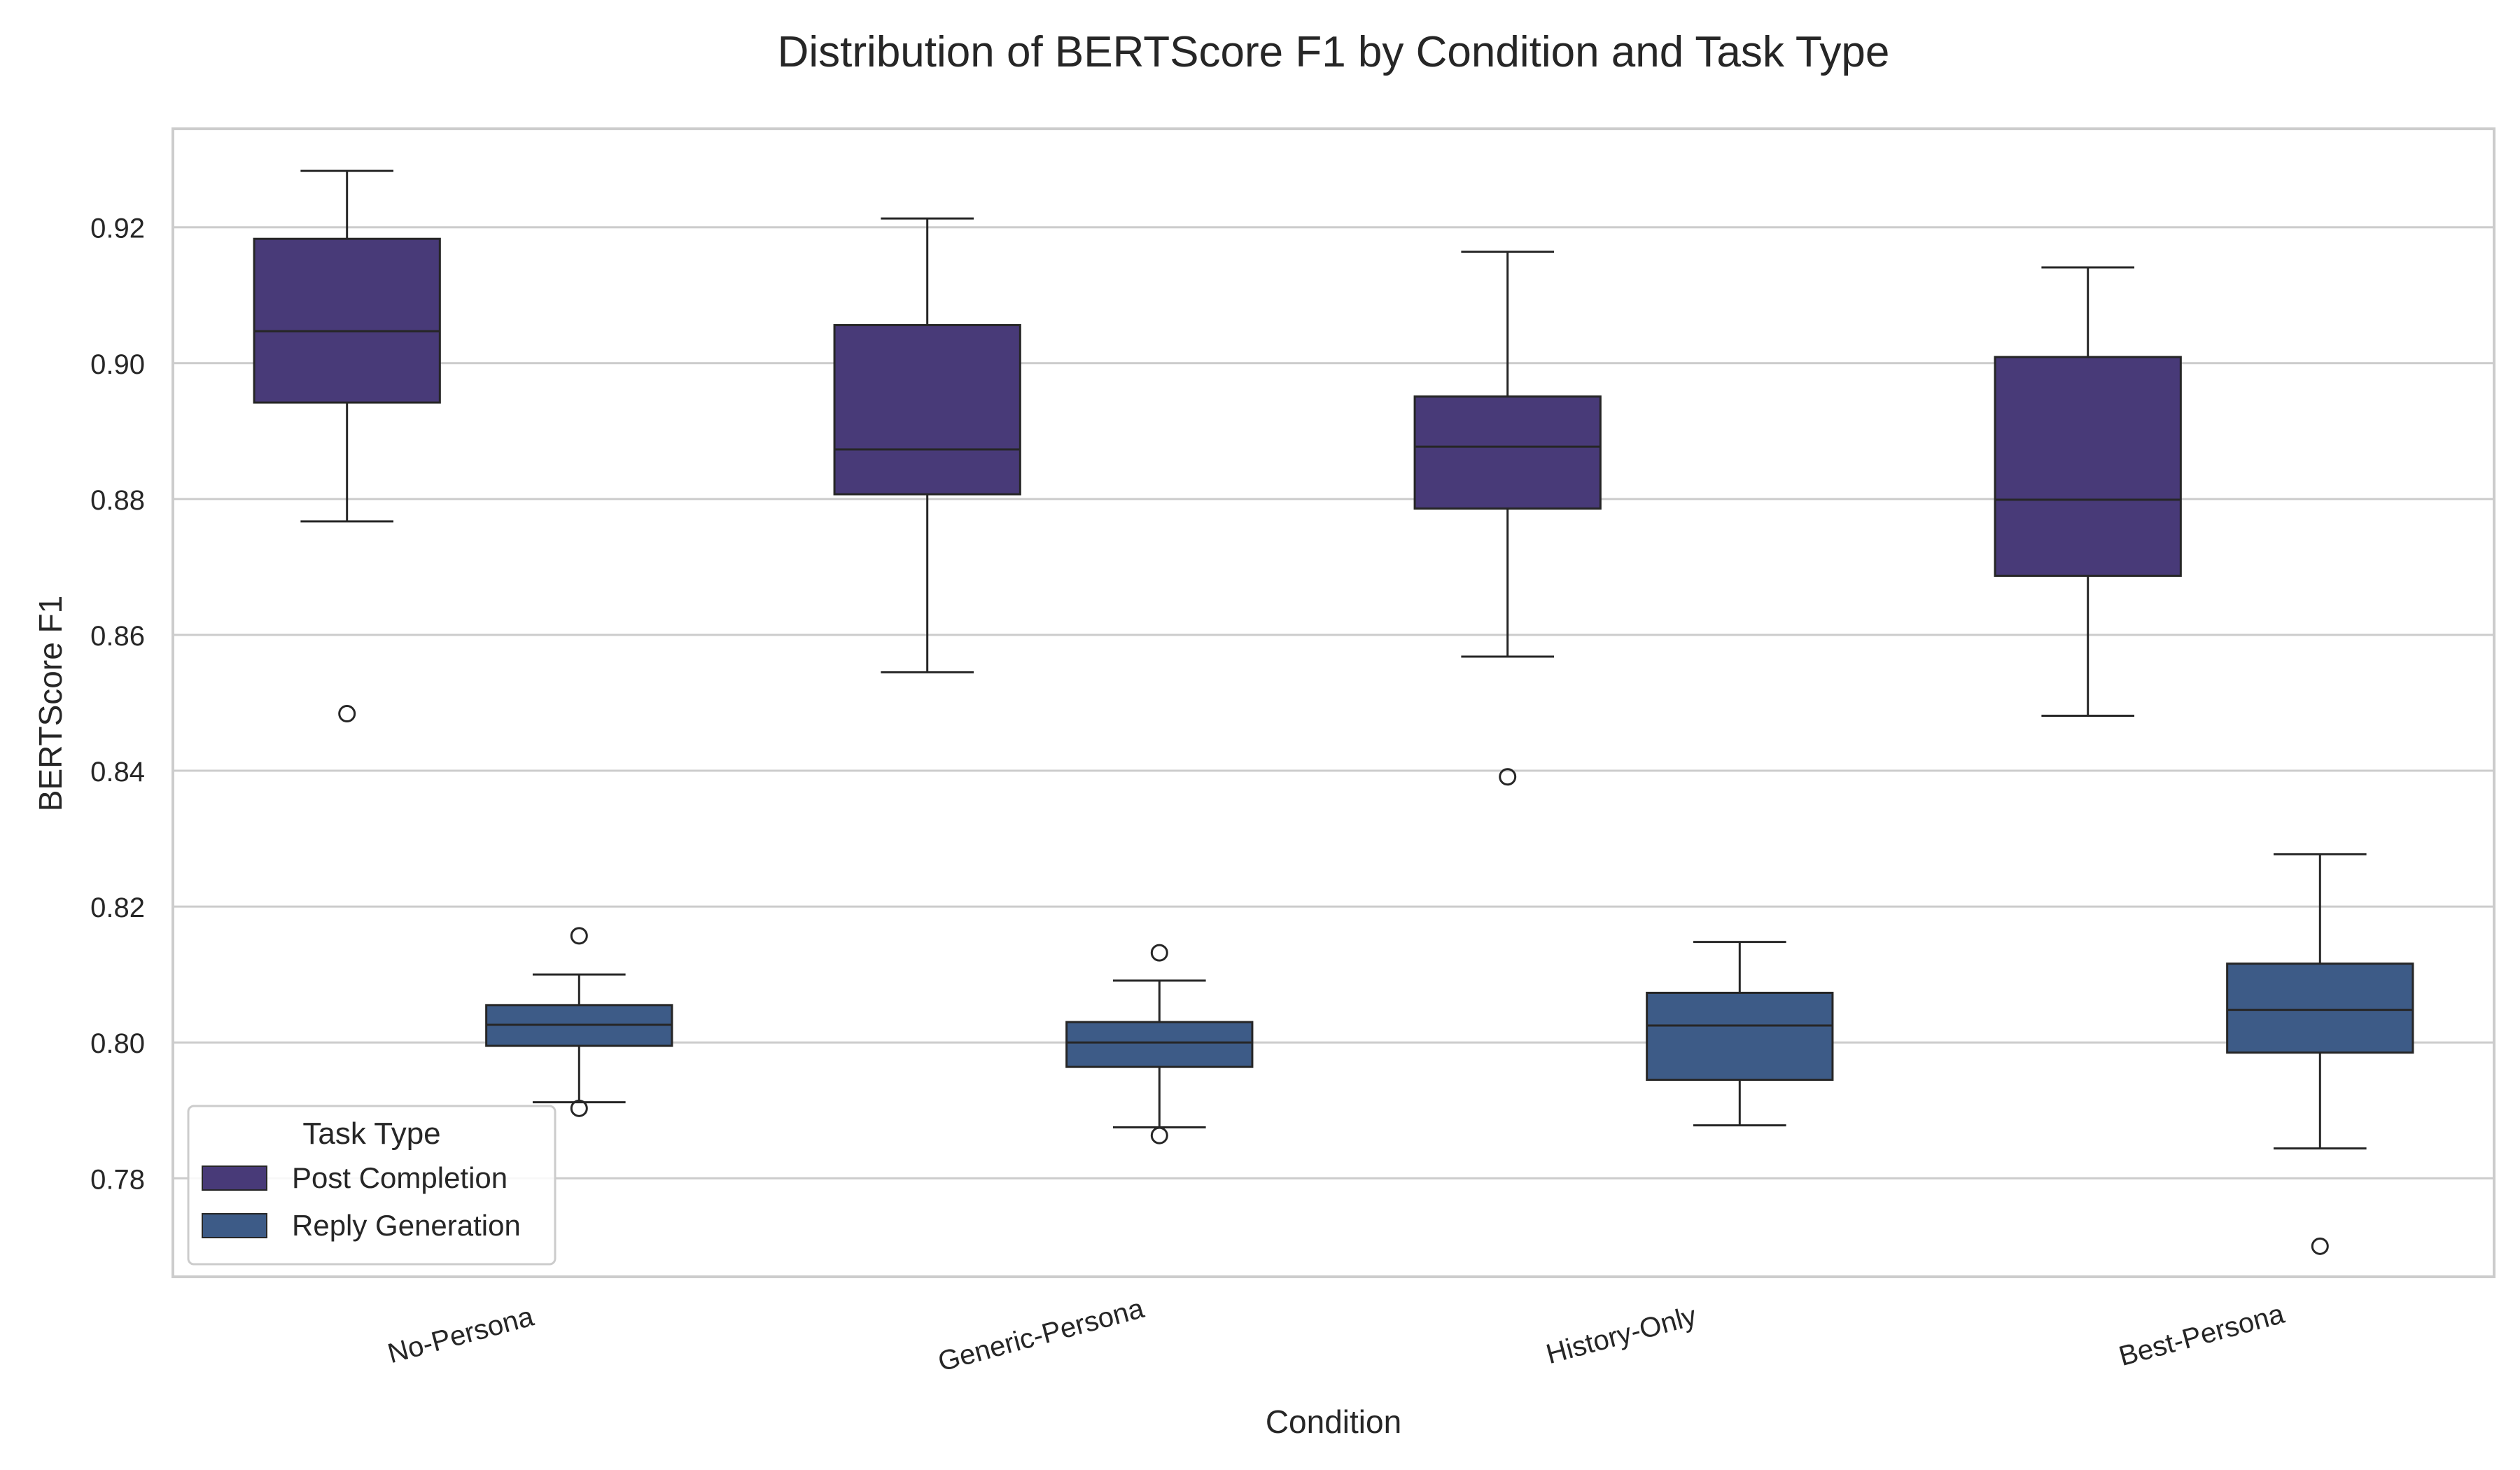 The width and height of the screenshot is (2520, 1470). What do you see at coordinates (117, 229) in the screenshot?
I see `y-tick-label: 0.92` at bounding box center [117, 229].